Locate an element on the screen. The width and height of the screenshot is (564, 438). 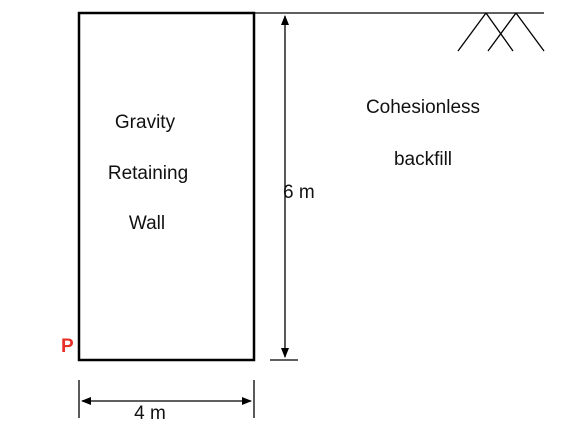
point-p-label: P is located at coordinates (67, 346).